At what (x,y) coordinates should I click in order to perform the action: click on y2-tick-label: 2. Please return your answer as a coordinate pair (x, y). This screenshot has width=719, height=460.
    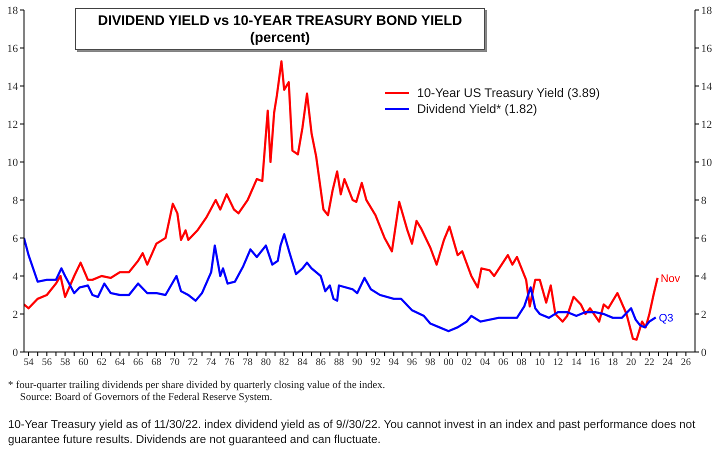
    Looking at the image, I should click on (703, 314).